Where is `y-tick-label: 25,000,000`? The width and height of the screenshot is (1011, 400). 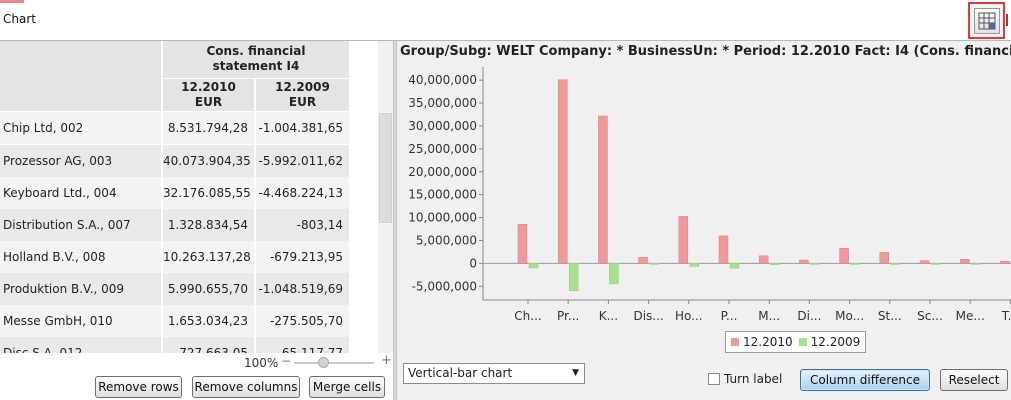
y-tick-label: 25,000,000 is located at coordinates (442, 149).